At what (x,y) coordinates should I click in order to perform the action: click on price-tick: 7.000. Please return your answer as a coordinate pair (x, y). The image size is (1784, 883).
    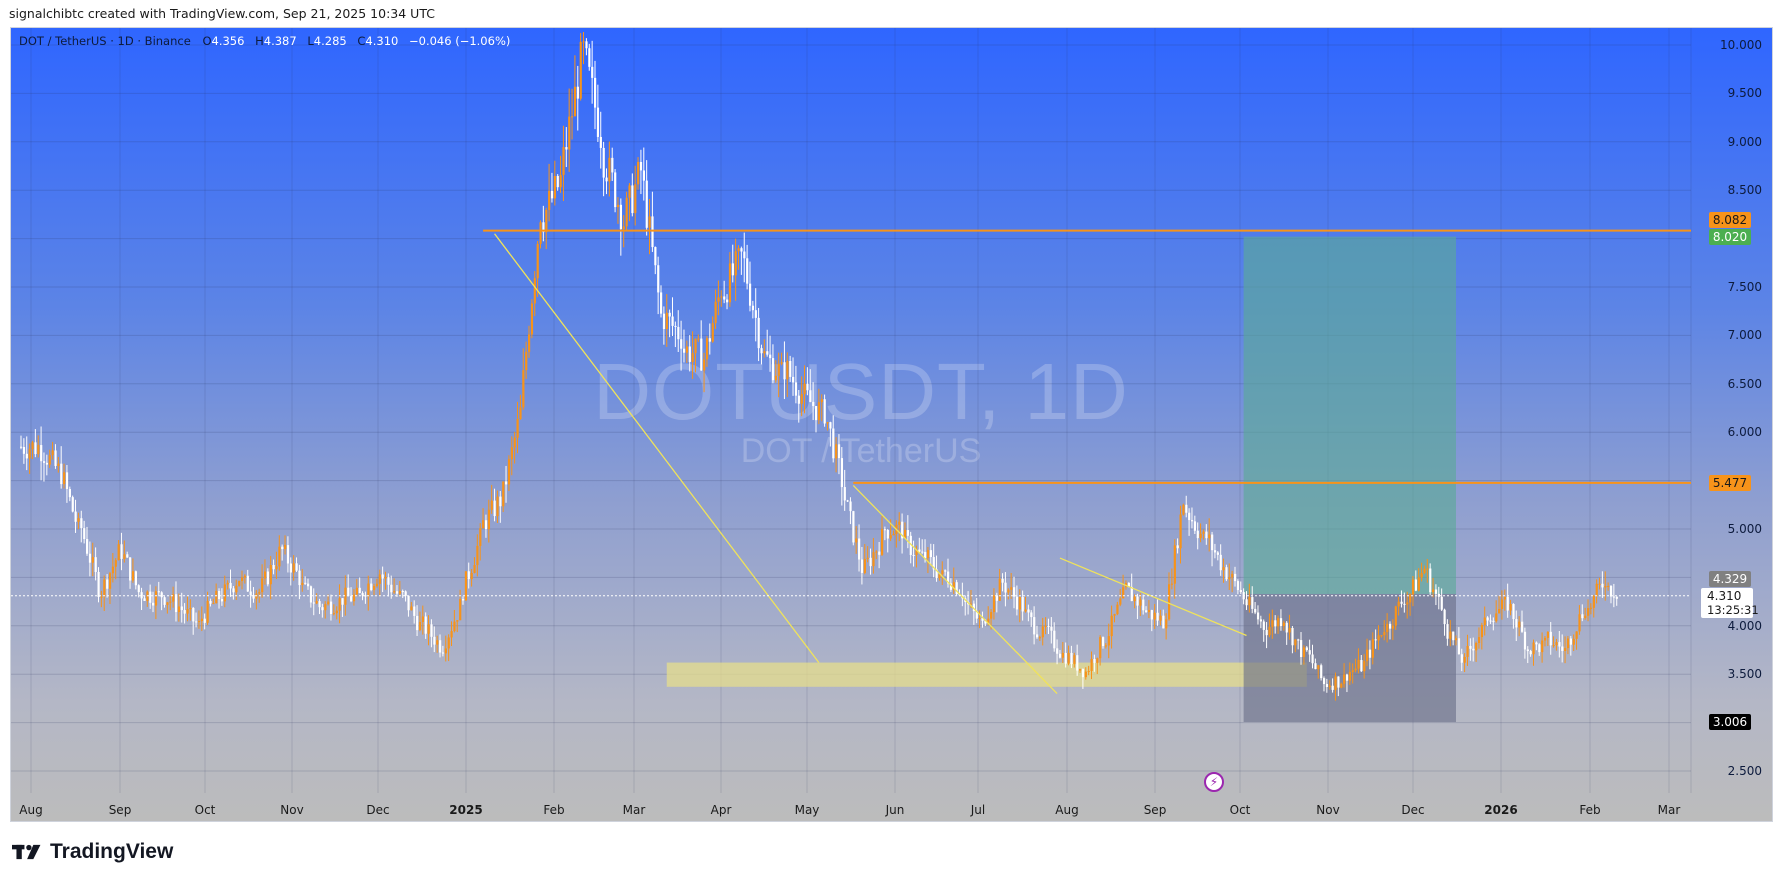
    Looking at the image, I should click on (1744, 335).